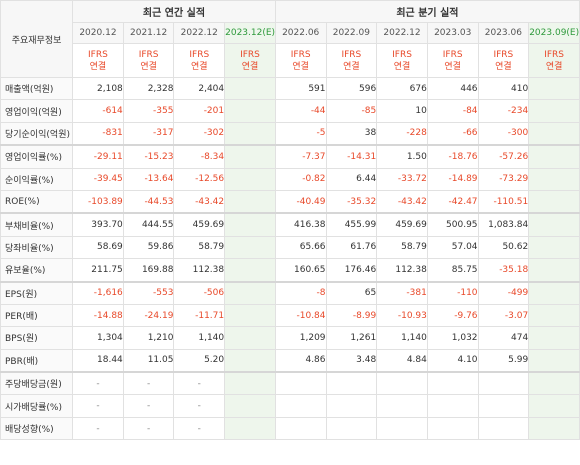 This screenshot has height=465, width=580. What do you see at coordinates (174, 11) in the screenshot?
I see `annual-group-header: 최근 연간 실적` at bounding box center [174, 11].